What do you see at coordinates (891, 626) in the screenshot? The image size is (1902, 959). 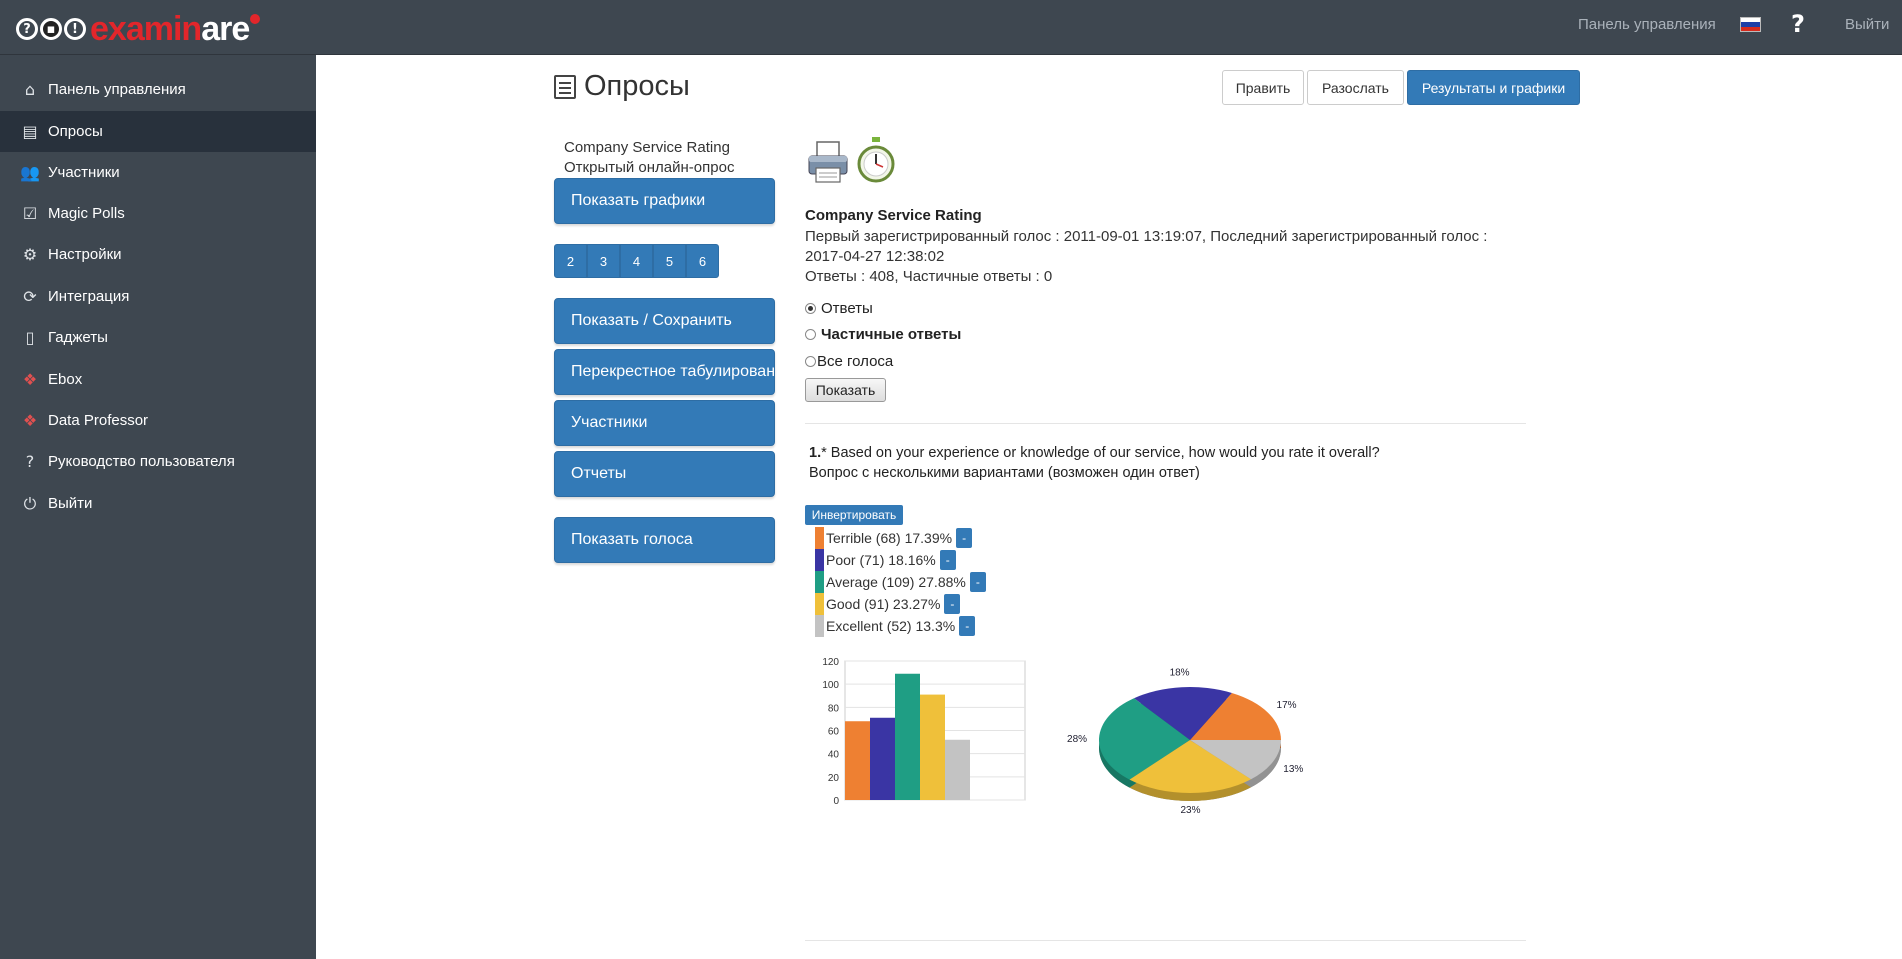 I see `legend-label: Excellent (52) 13.3%` at bounding box center [891, 626].